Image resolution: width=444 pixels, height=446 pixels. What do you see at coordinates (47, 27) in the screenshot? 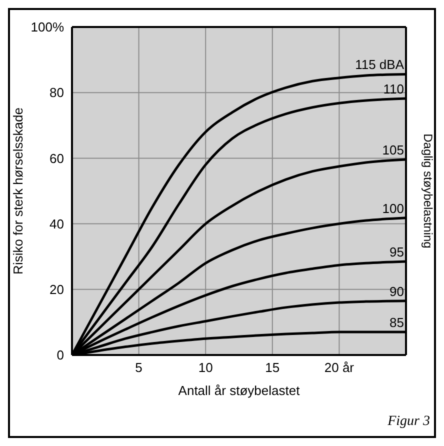
I see `y-tick-label: 100%` at bounding box center [47, 27].